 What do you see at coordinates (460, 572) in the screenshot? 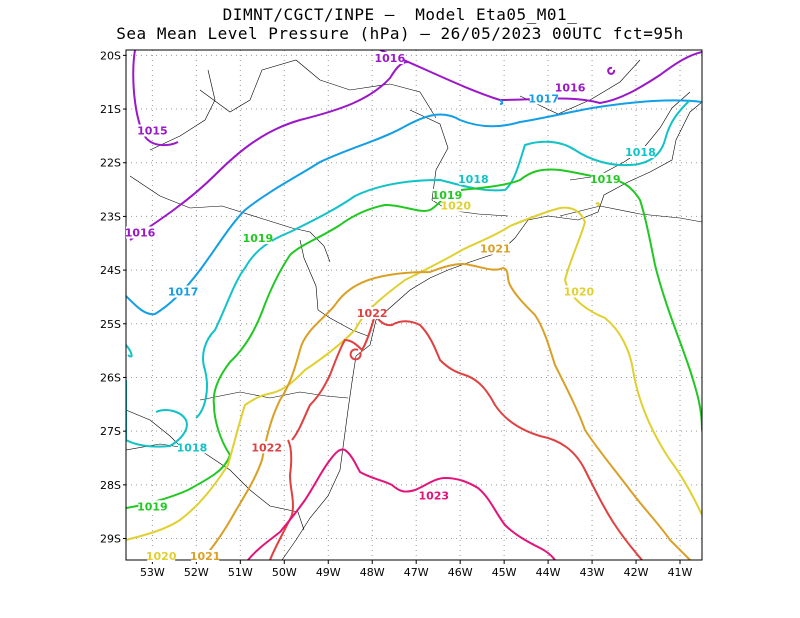
I see `x-tick-label: 46W` at bounding box center [460, 572].